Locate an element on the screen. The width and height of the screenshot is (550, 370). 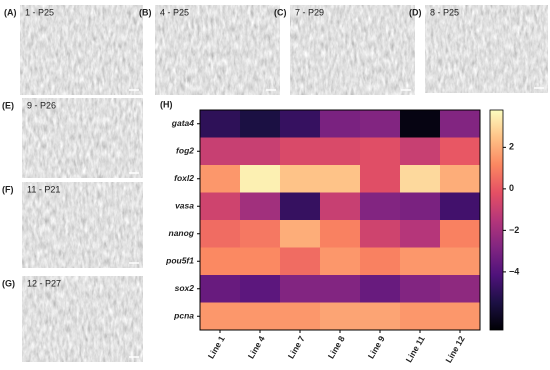
panel-tag: (H) is located at coordinates (166, 104).